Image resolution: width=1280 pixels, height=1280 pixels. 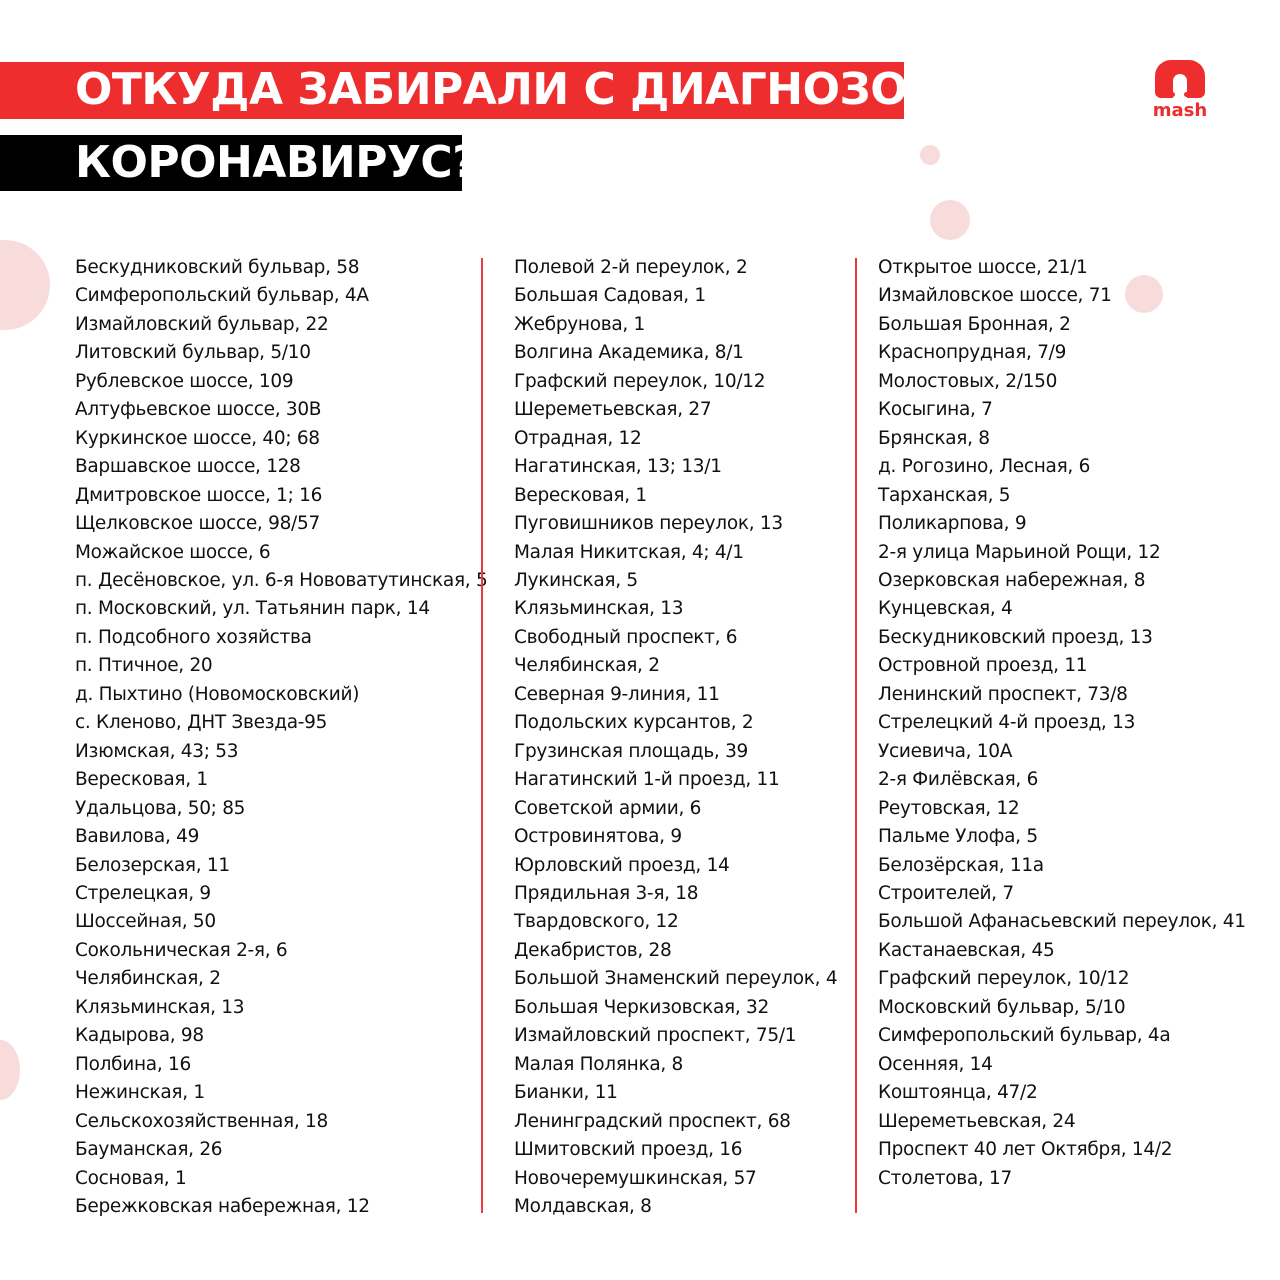 I want to click on address-item: Брянская, 8, so click(x=934, y=438).